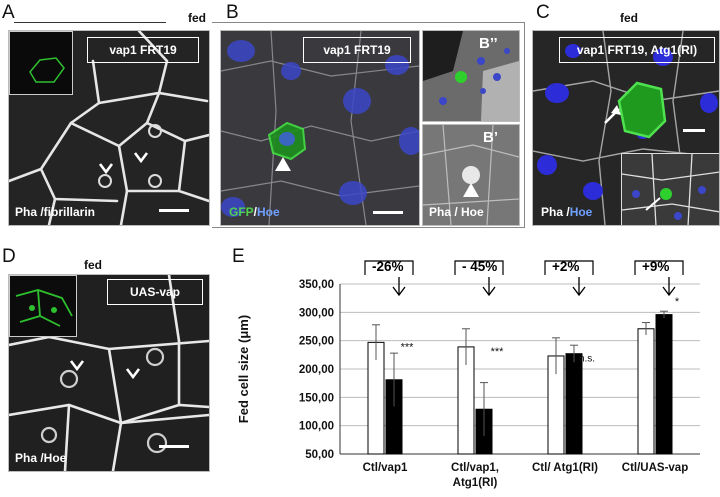 Image resolution: width=720 pixels, height=497 pixels. Describe the element at coordinates (243, 369) in the screenshot. I see `y-axis-label: Fed cell size (μm)` at that location.